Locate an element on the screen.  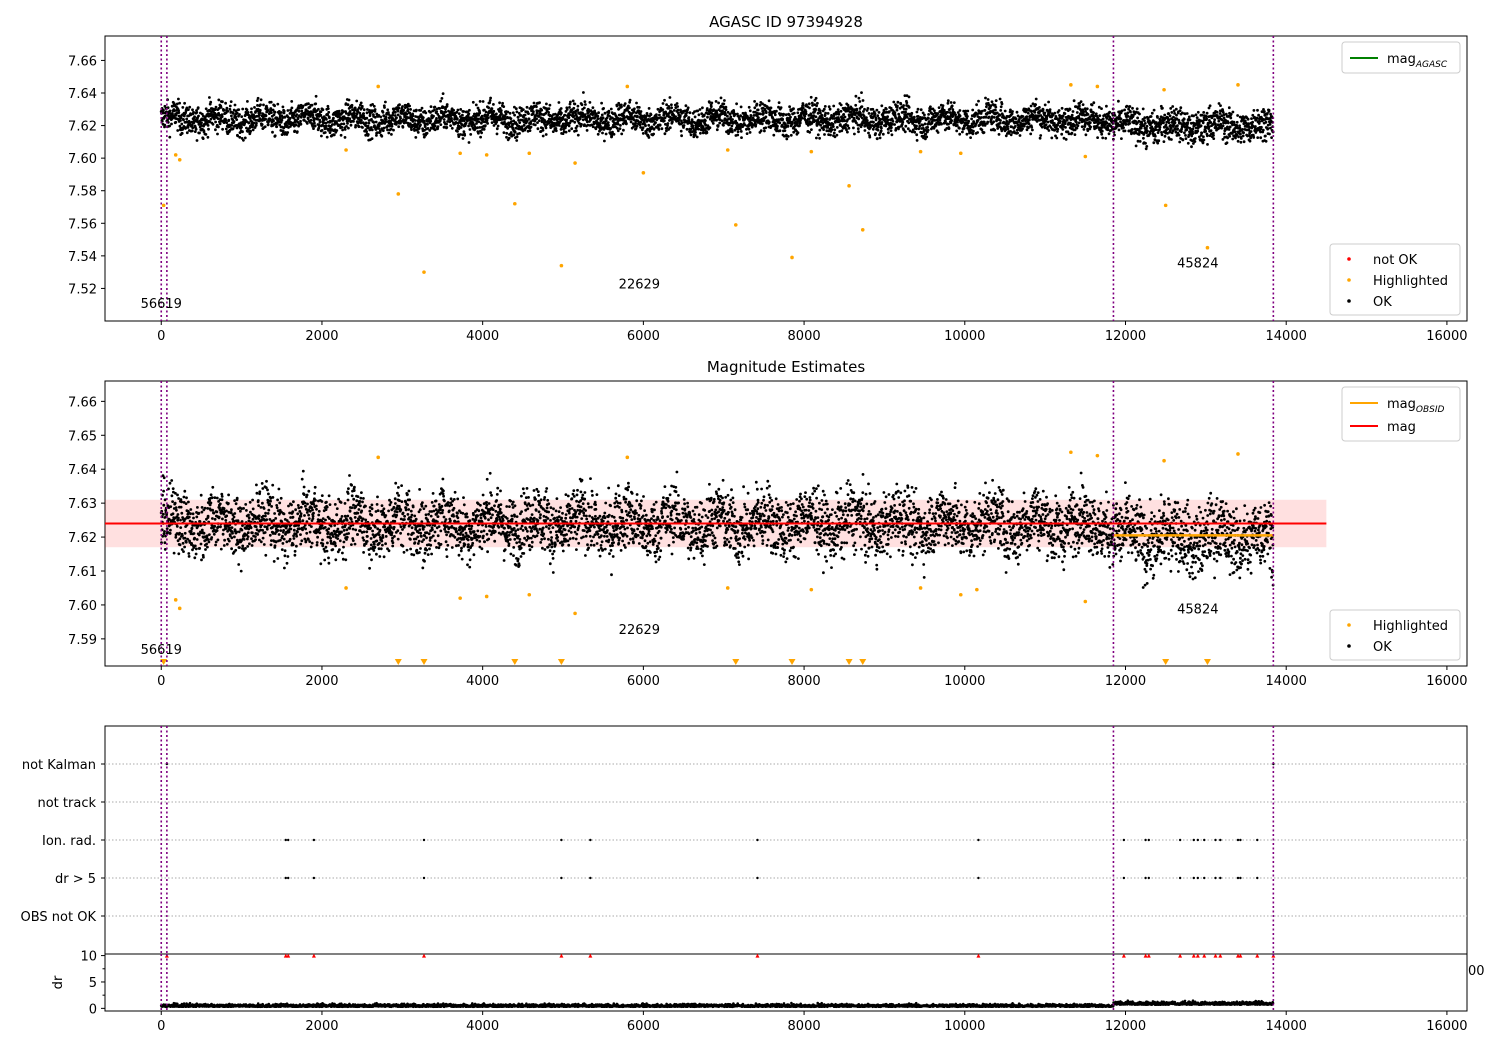
y-tick-label: 7.66 is located at coordinates (82, 61).